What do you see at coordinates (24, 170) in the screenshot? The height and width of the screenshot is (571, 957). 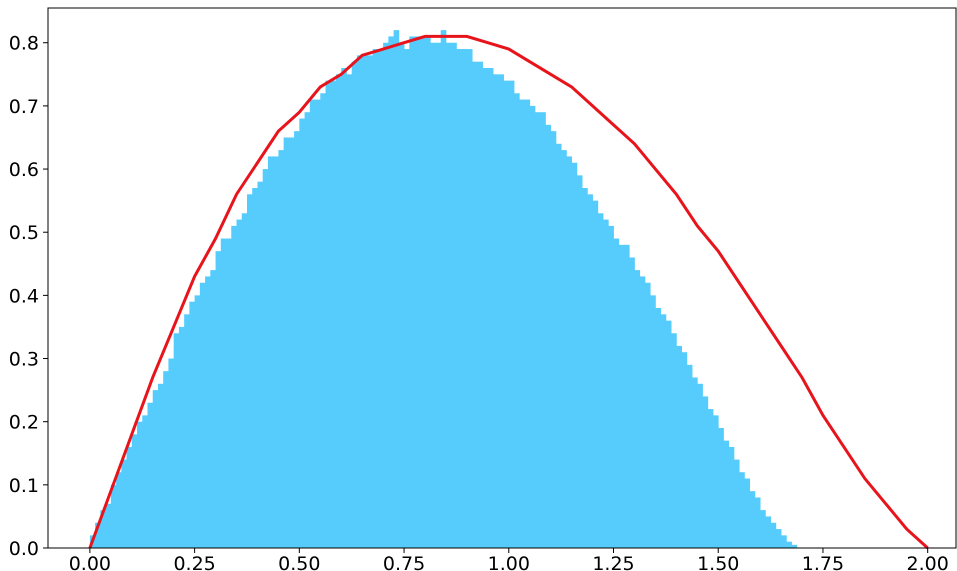 I see `y-tick-label: 0.6` at bounding box center [24, 170].